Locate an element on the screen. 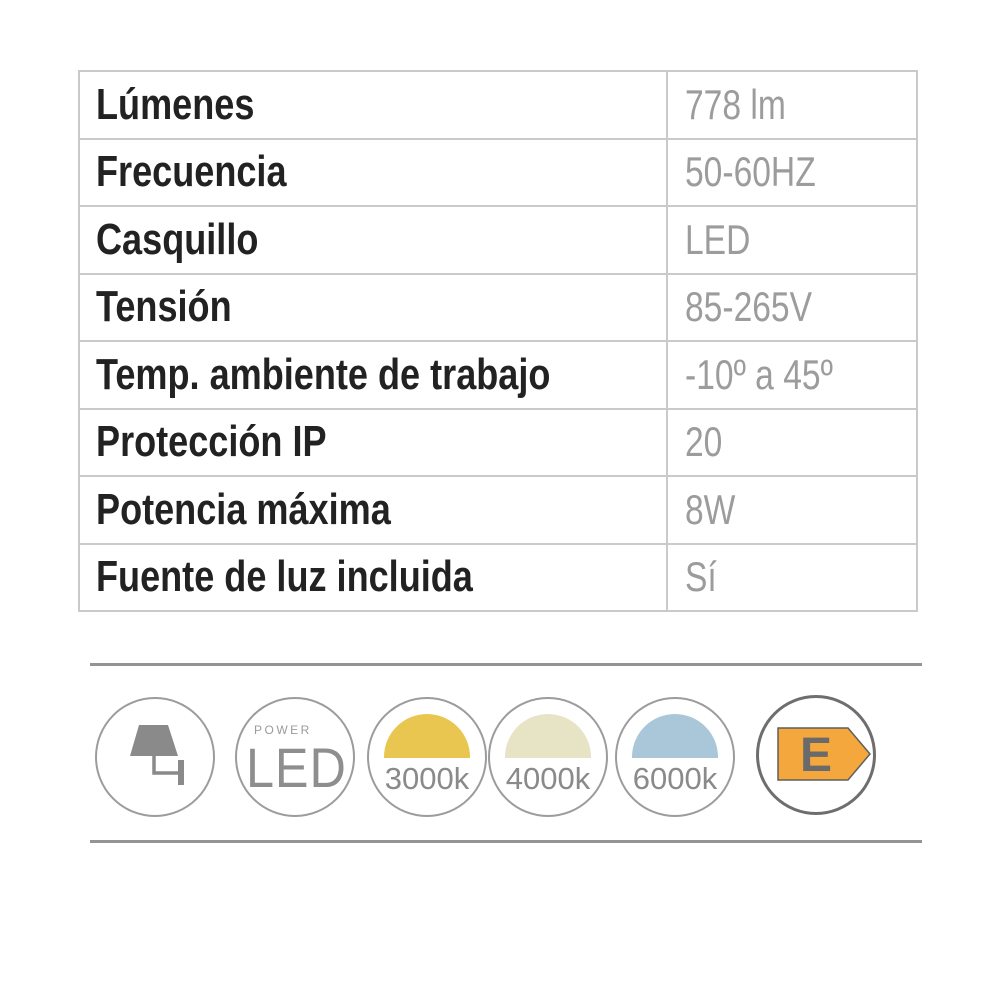 Image resolution: width=1000 pixels, height=1000 pixels. badge-color-temp-6000k: 6000k is located at coordinates (675, 757).